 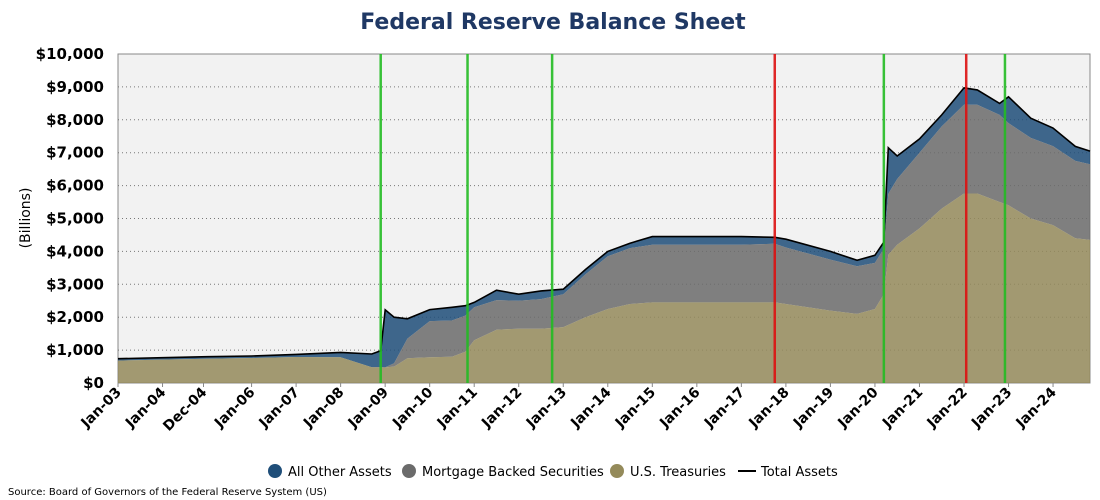 I want to click on x-tick-label: Jan-08, so click(x=323, y=408).